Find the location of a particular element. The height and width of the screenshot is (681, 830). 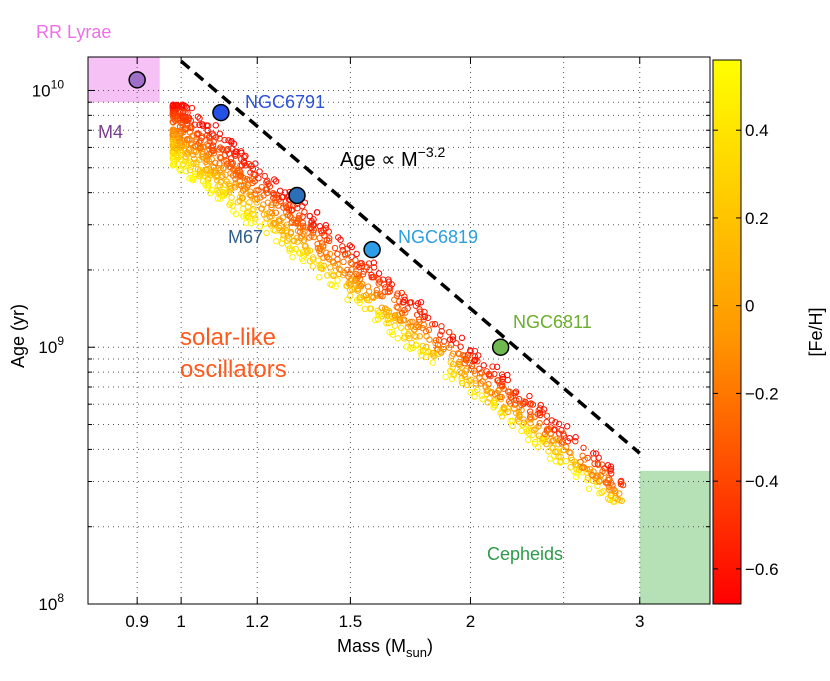

colorbar-tick-label-2: 0 is located at coordinates (749, 306).